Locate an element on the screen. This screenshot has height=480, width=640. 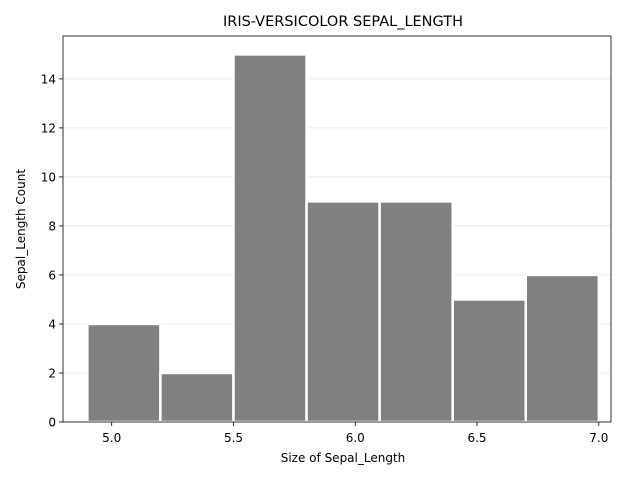
x-axis-ticks: 5.0 5.5 6.0 6.5 7.0 is located at coordinates (355, 433).